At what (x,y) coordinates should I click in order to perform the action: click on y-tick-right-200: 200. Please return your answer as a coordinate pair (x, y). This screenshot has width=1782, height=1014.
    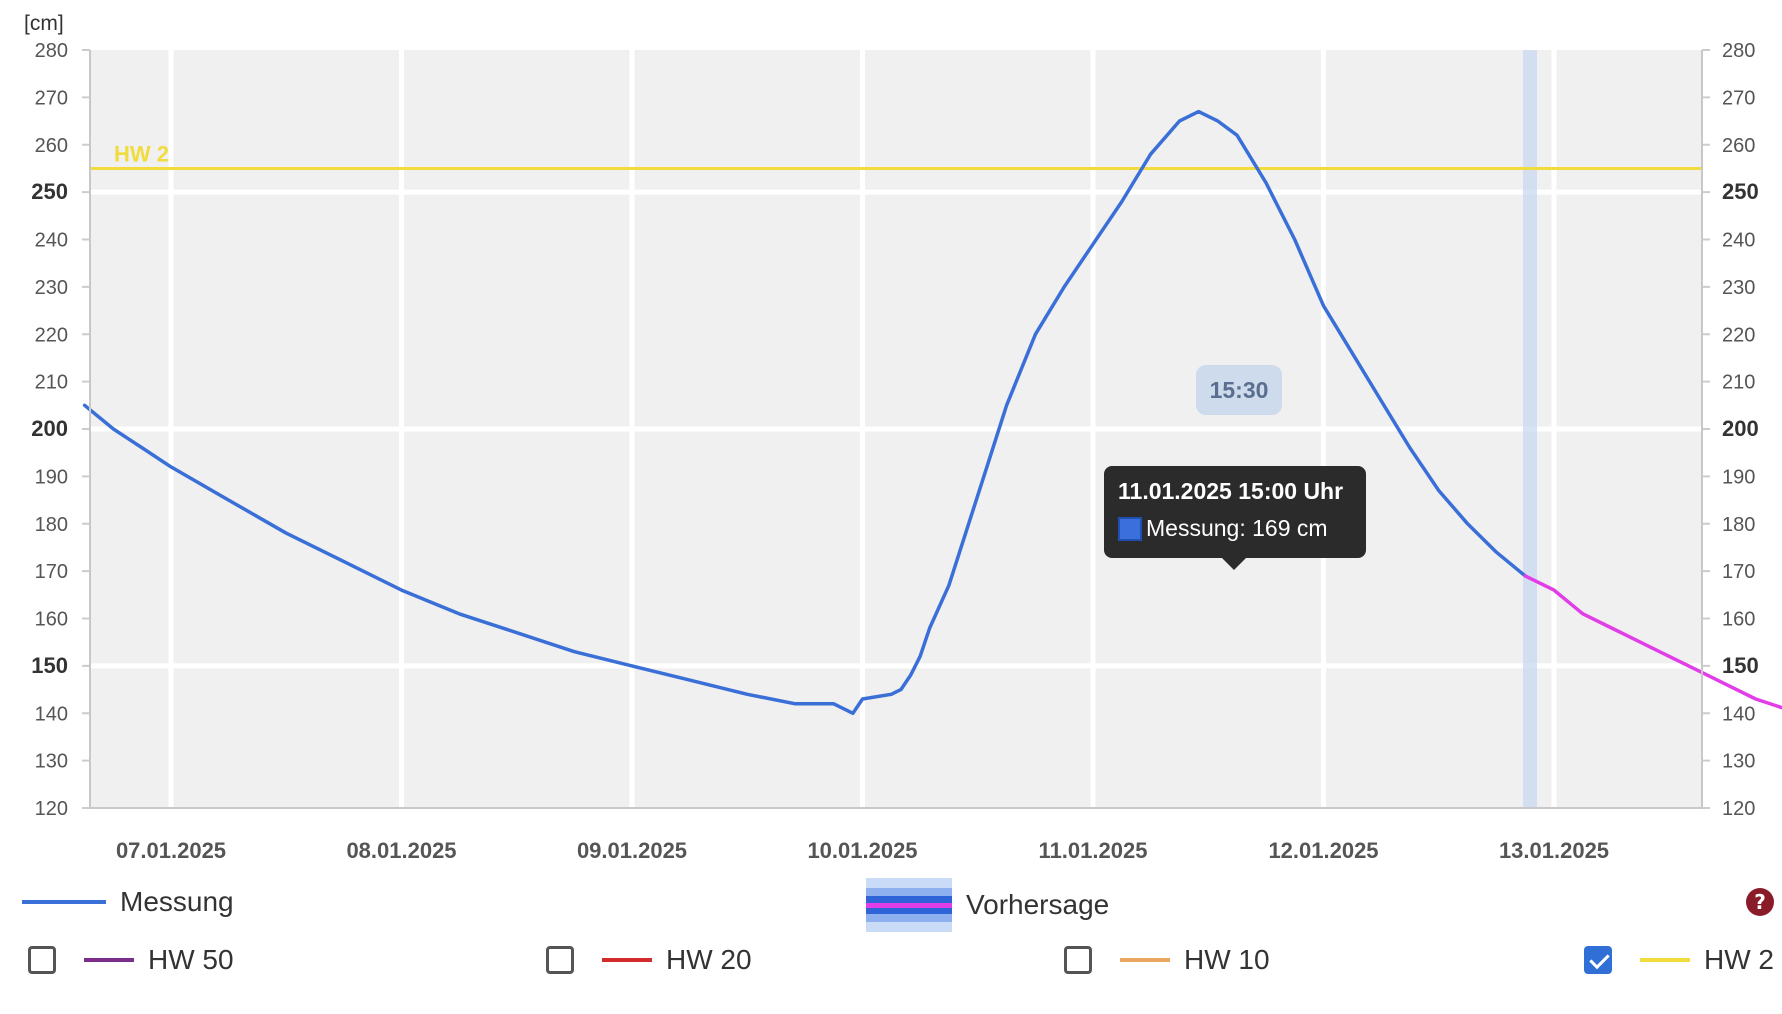
    Looking at the image, I should click on (1740, 428).